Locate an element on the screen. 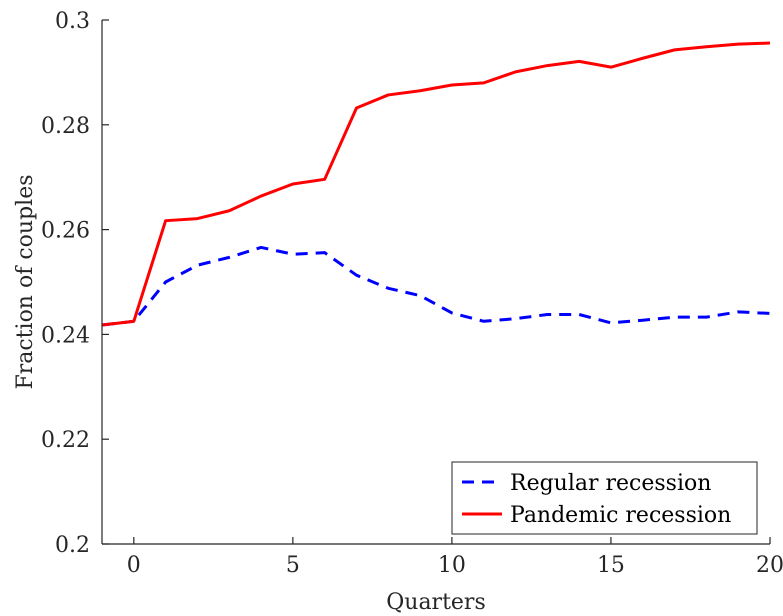 Image resolution: width=783 pixels, height=616 pixels. legend-label-regular-recession: Regular recession is located at coordinates (610, 483).